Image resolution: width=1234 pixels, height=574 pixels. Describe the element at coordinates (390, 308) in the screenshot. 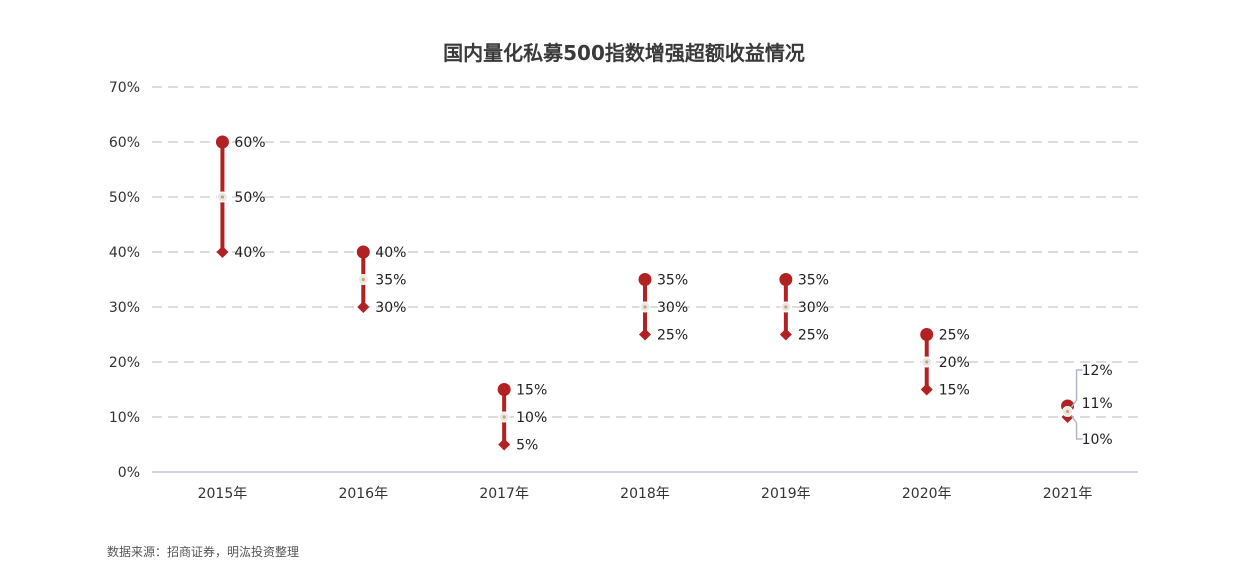

I see `low-label: 30%` at that location.